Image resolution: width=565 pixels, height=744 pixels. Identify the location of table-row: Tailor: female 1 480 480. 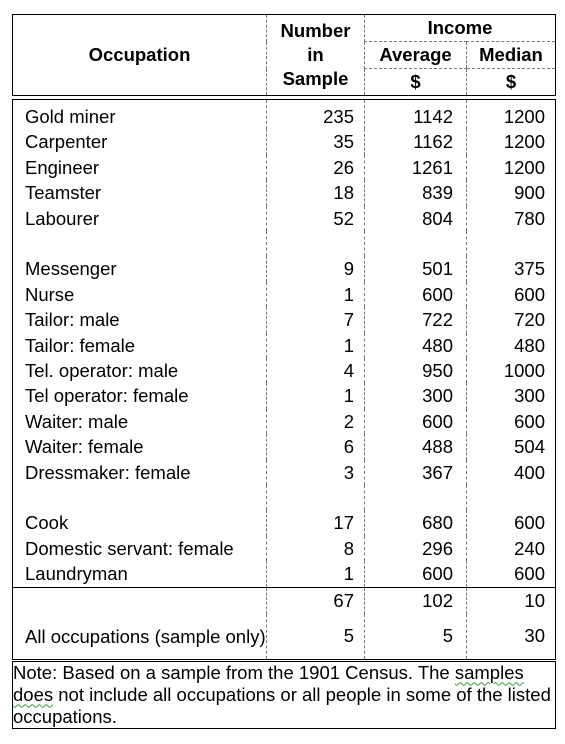
(284, 345).